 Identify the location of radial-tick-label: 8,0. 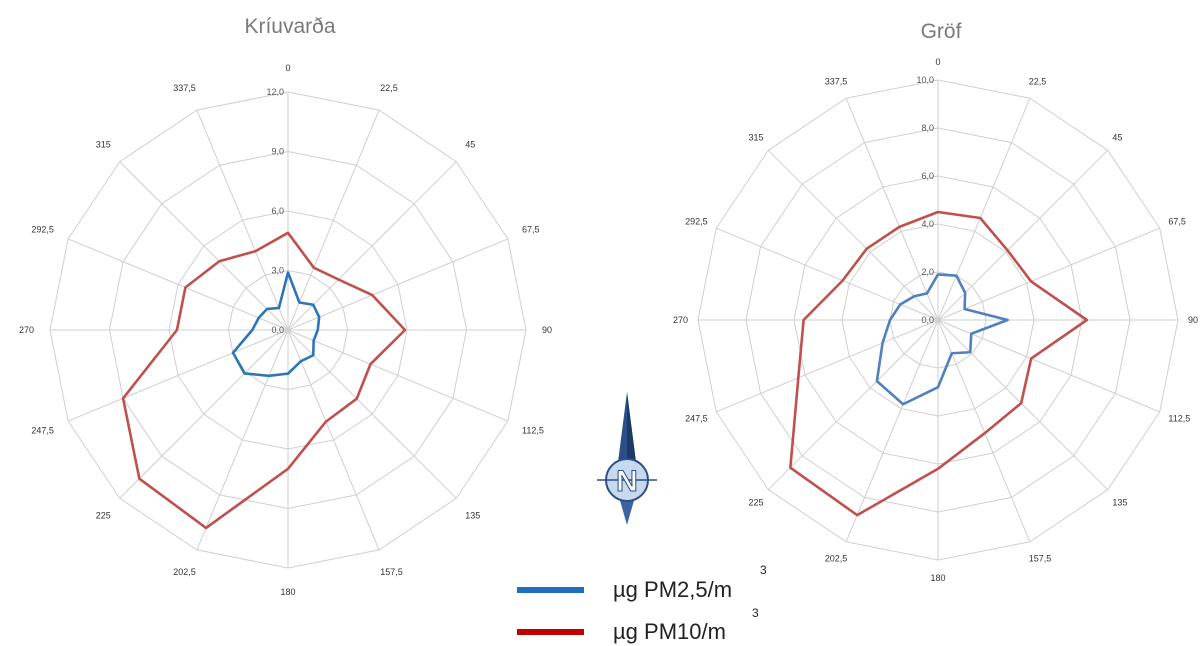
(927, 128).